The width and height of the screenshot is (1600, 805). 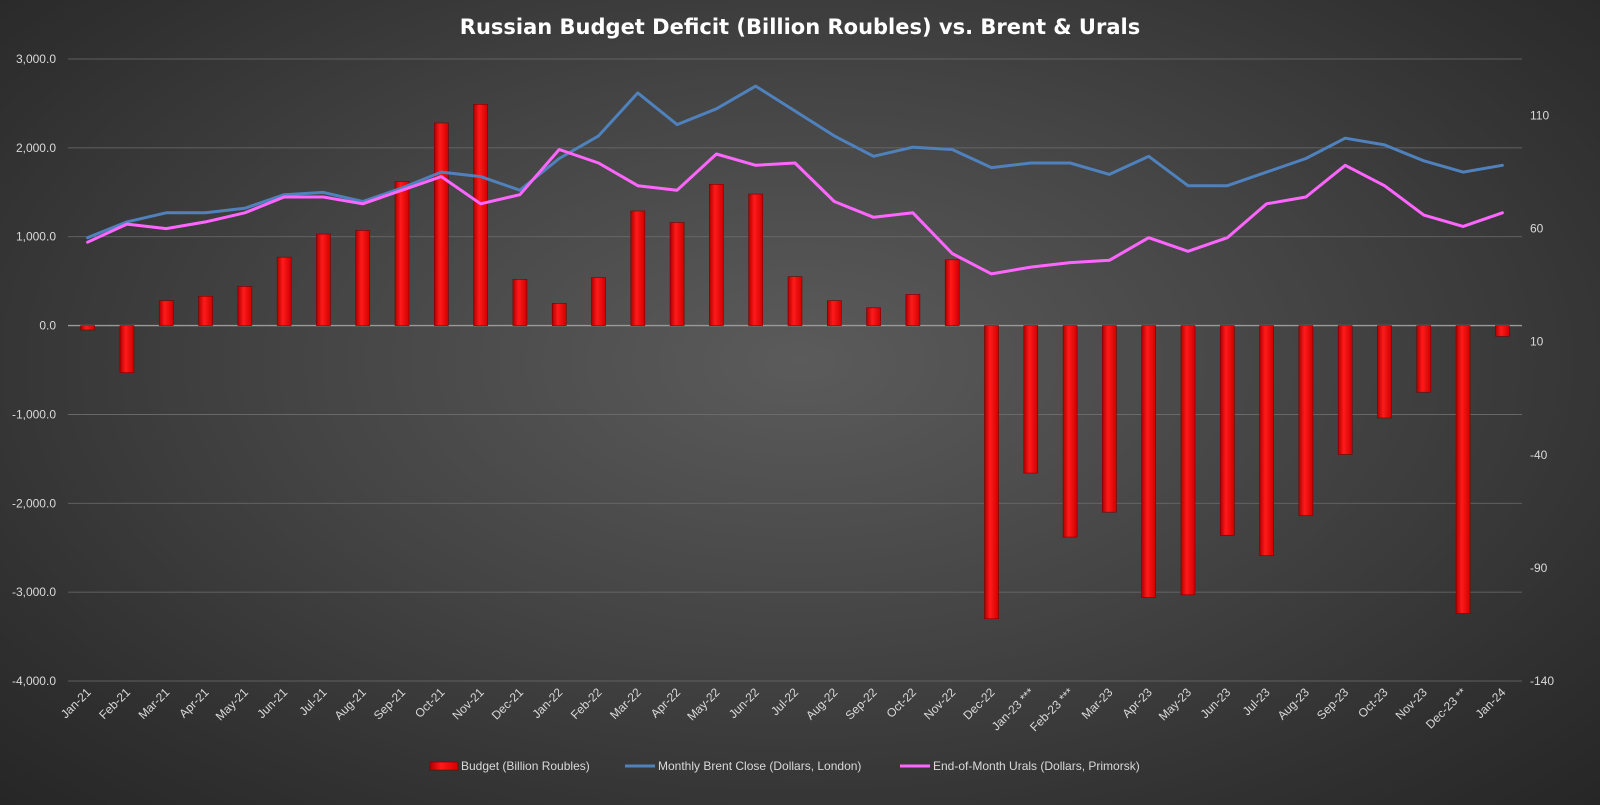 I want to click on x-tick-label: Jan-24, so click(x=1491, y=703).